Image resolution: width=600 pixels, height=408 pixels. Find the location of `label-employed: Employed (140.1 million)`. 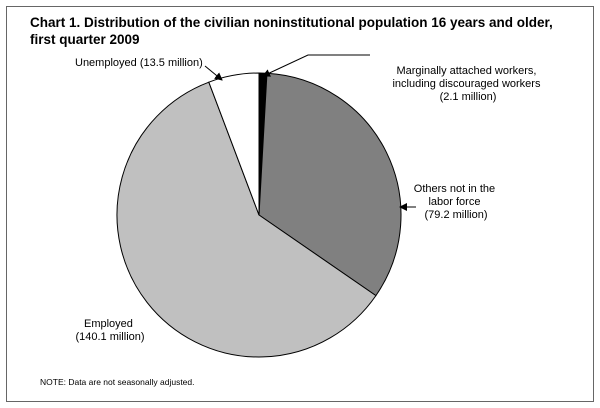

label-employed: Employed (140.1 million) is located at coordinates (109, 330).